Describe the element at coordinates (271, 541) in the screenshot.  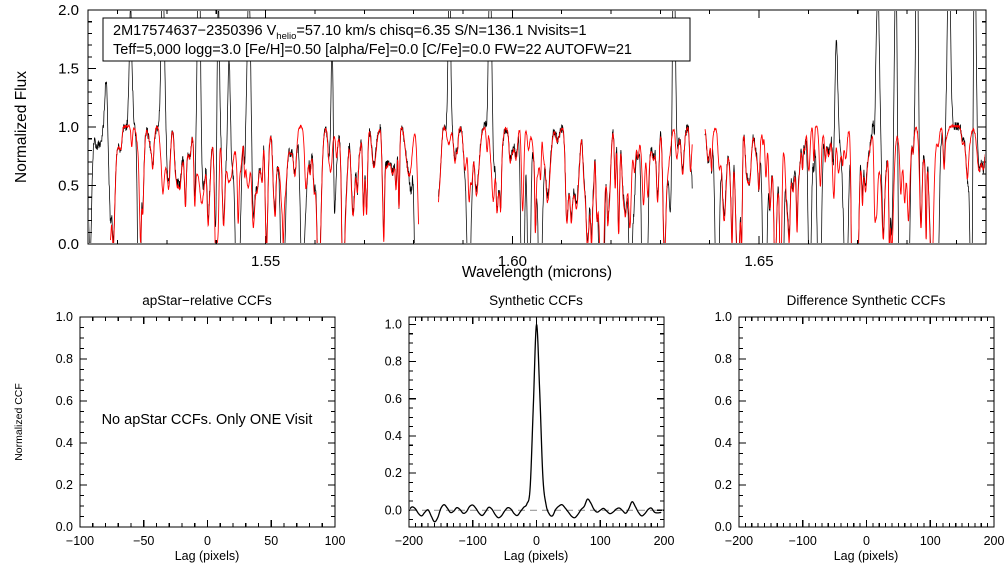
I see `axis-tick-label: 50` at that location.